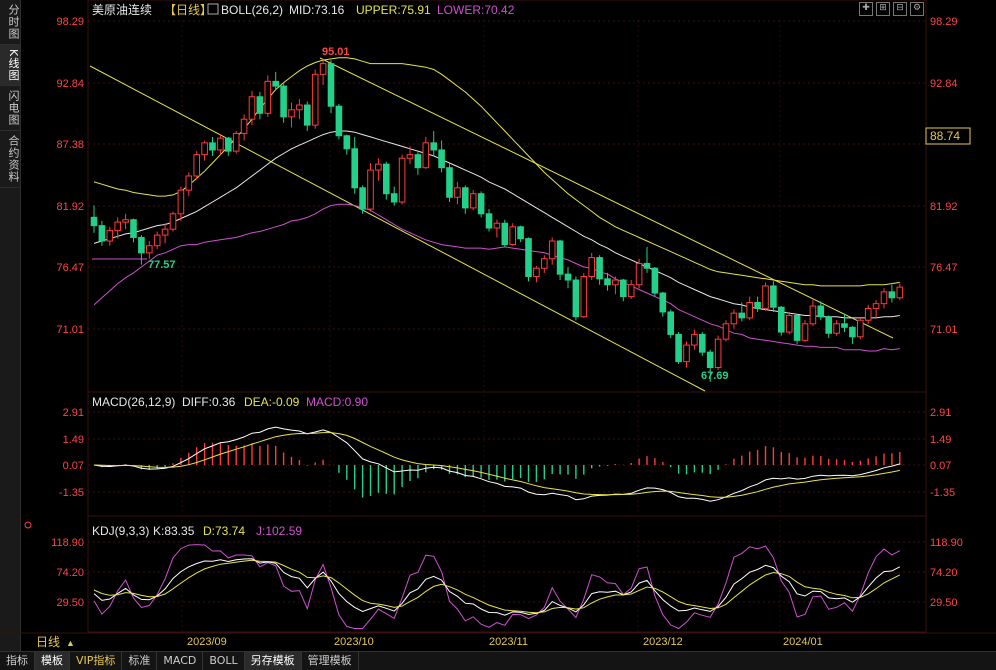 The height and width of the screenshot is (670, 996). What do you see at coordinates (944, 176) in the screenshot?
I see `price-axis-right: 98.29 92.84 81.92 76.47 71.01` at bounding box center [944, 176].